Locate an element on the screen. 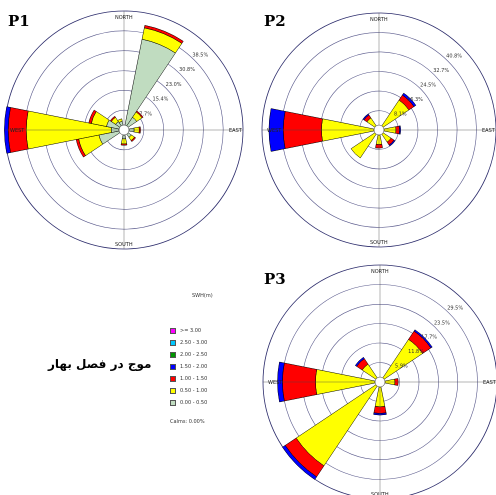 The height and width of the screenshot is (495, 496). rose-ring-label: 38.5% is located at coordinates (200, 55).